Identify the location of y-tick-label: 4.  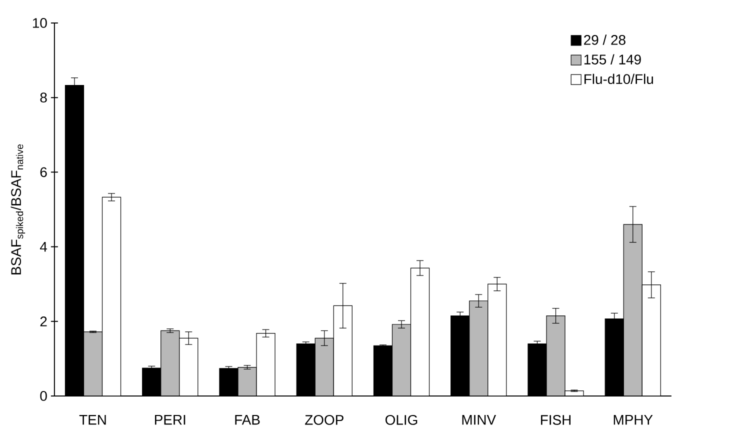
(44, 247).